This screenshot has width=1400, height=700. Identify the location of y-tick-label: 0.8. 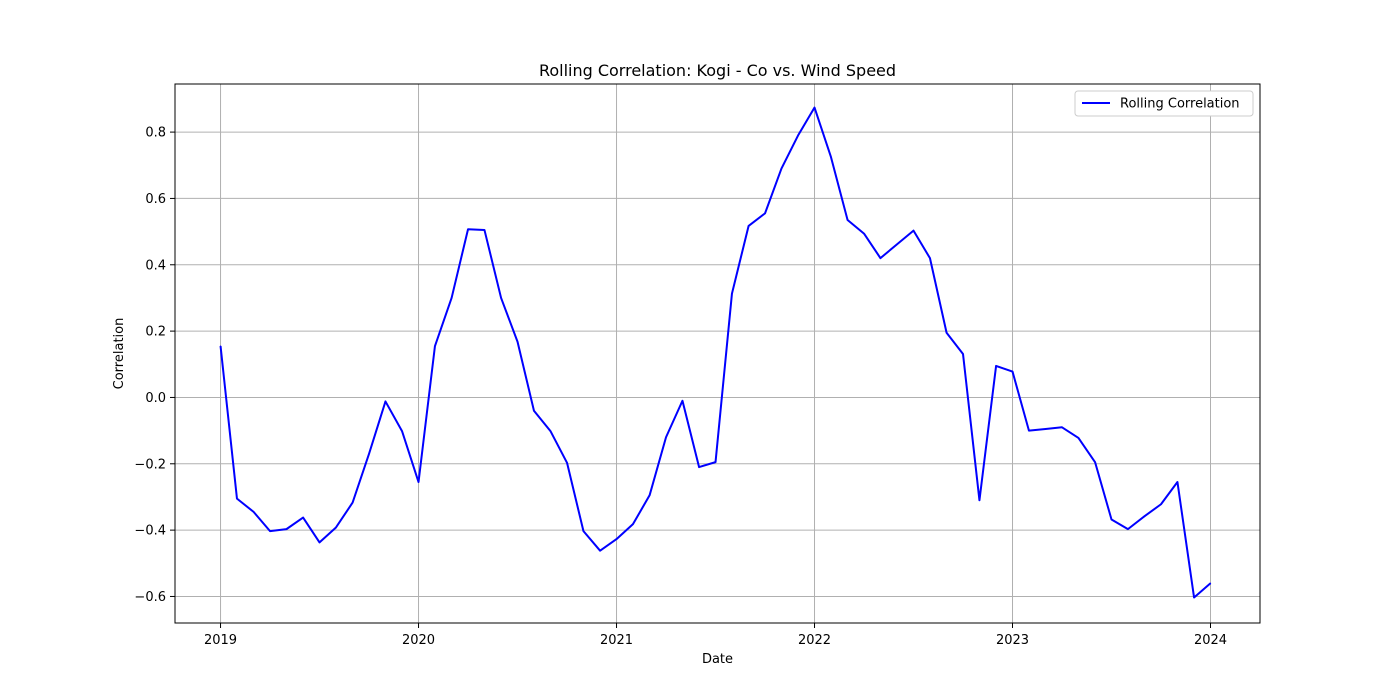
(155, 133).